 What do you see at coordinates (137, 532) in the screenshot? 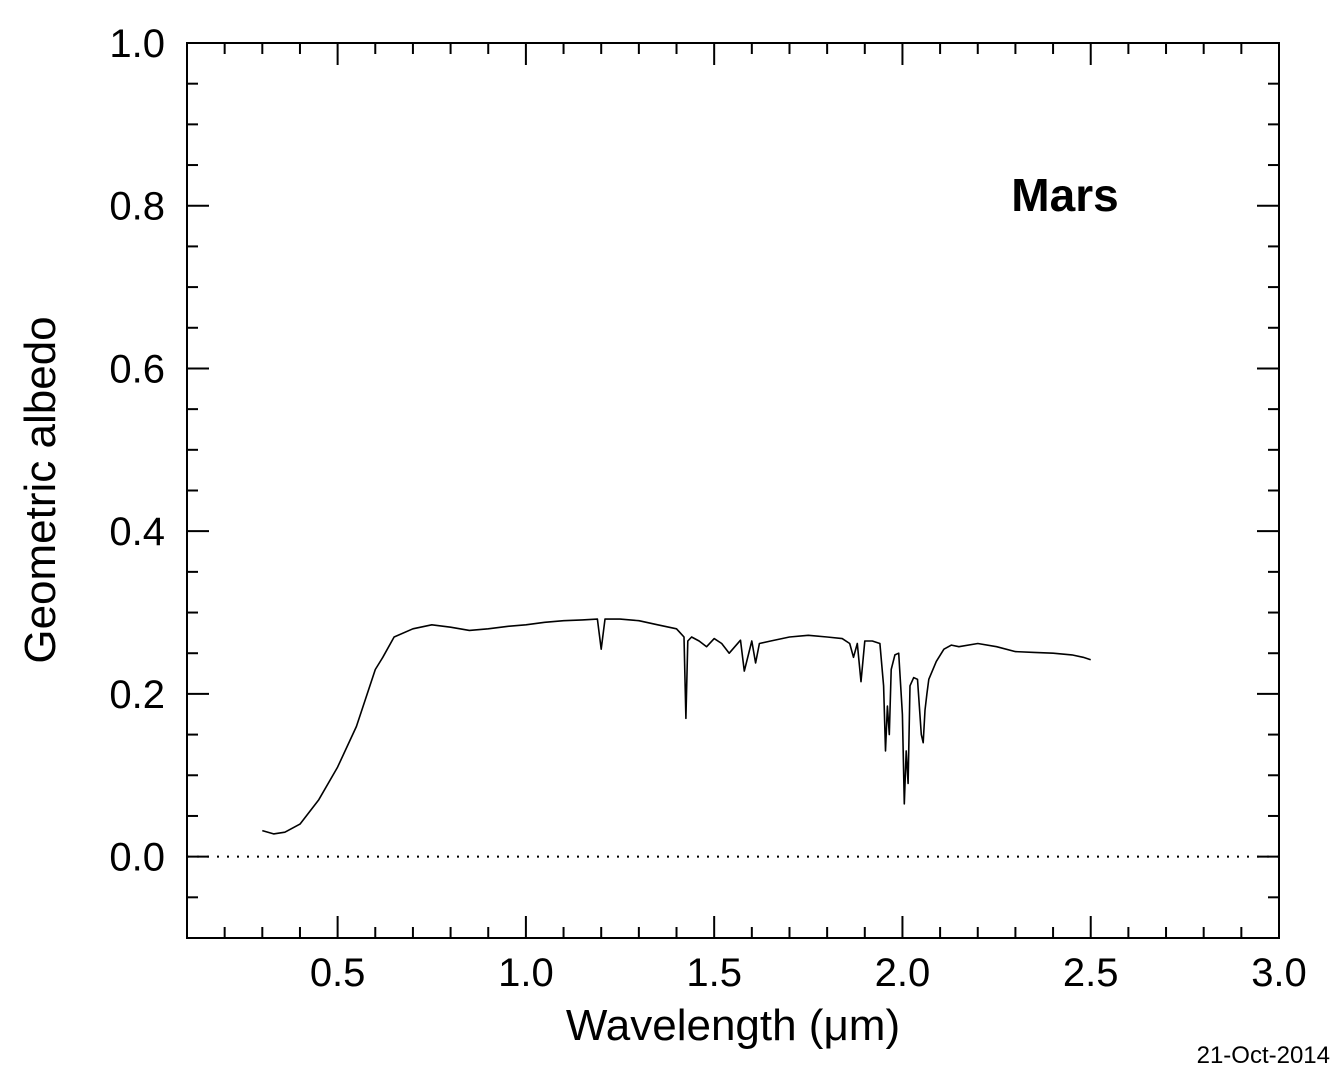
I see `y-tick-label: 0.4` at bounding box center [137, 532].